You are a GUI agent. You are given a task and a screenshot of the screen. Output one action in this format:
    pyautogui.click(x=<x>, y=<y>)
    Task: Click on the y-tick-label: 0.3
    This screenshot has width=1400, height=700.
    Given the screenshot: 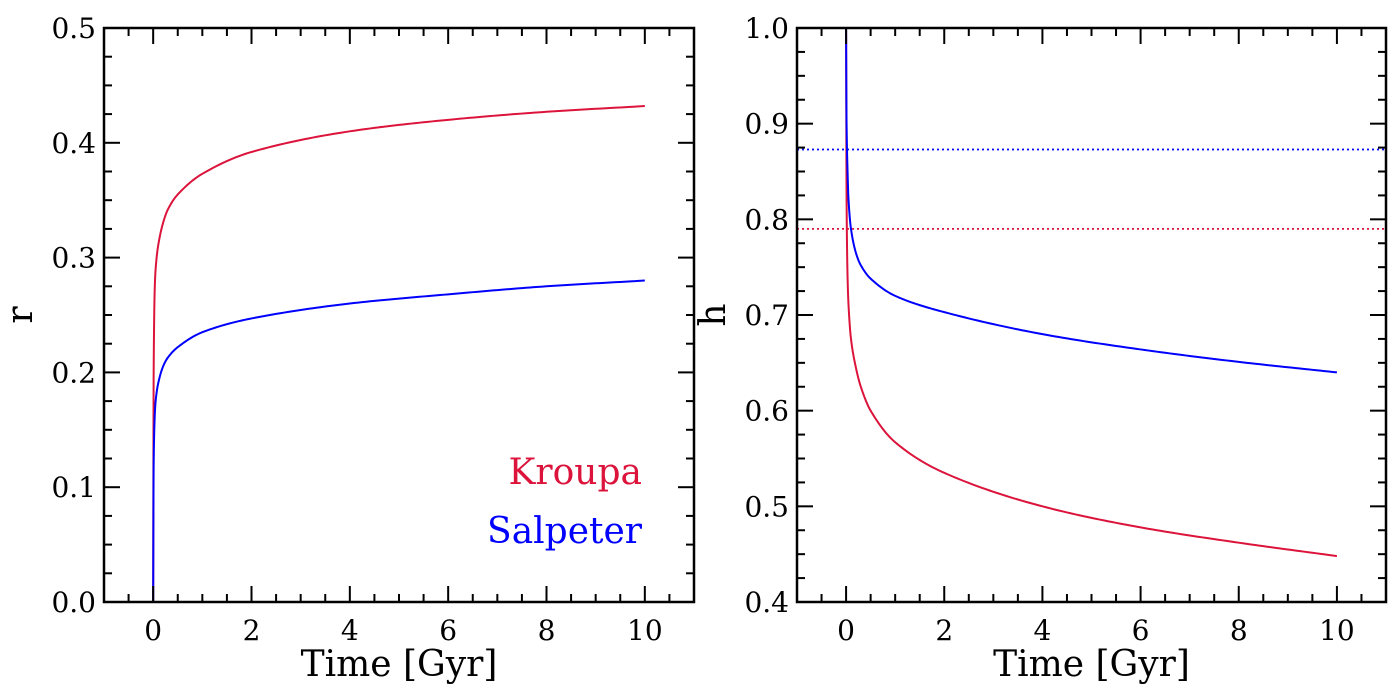 What is the action you would take?
    pyautogui.click(x=73, y=258)
    